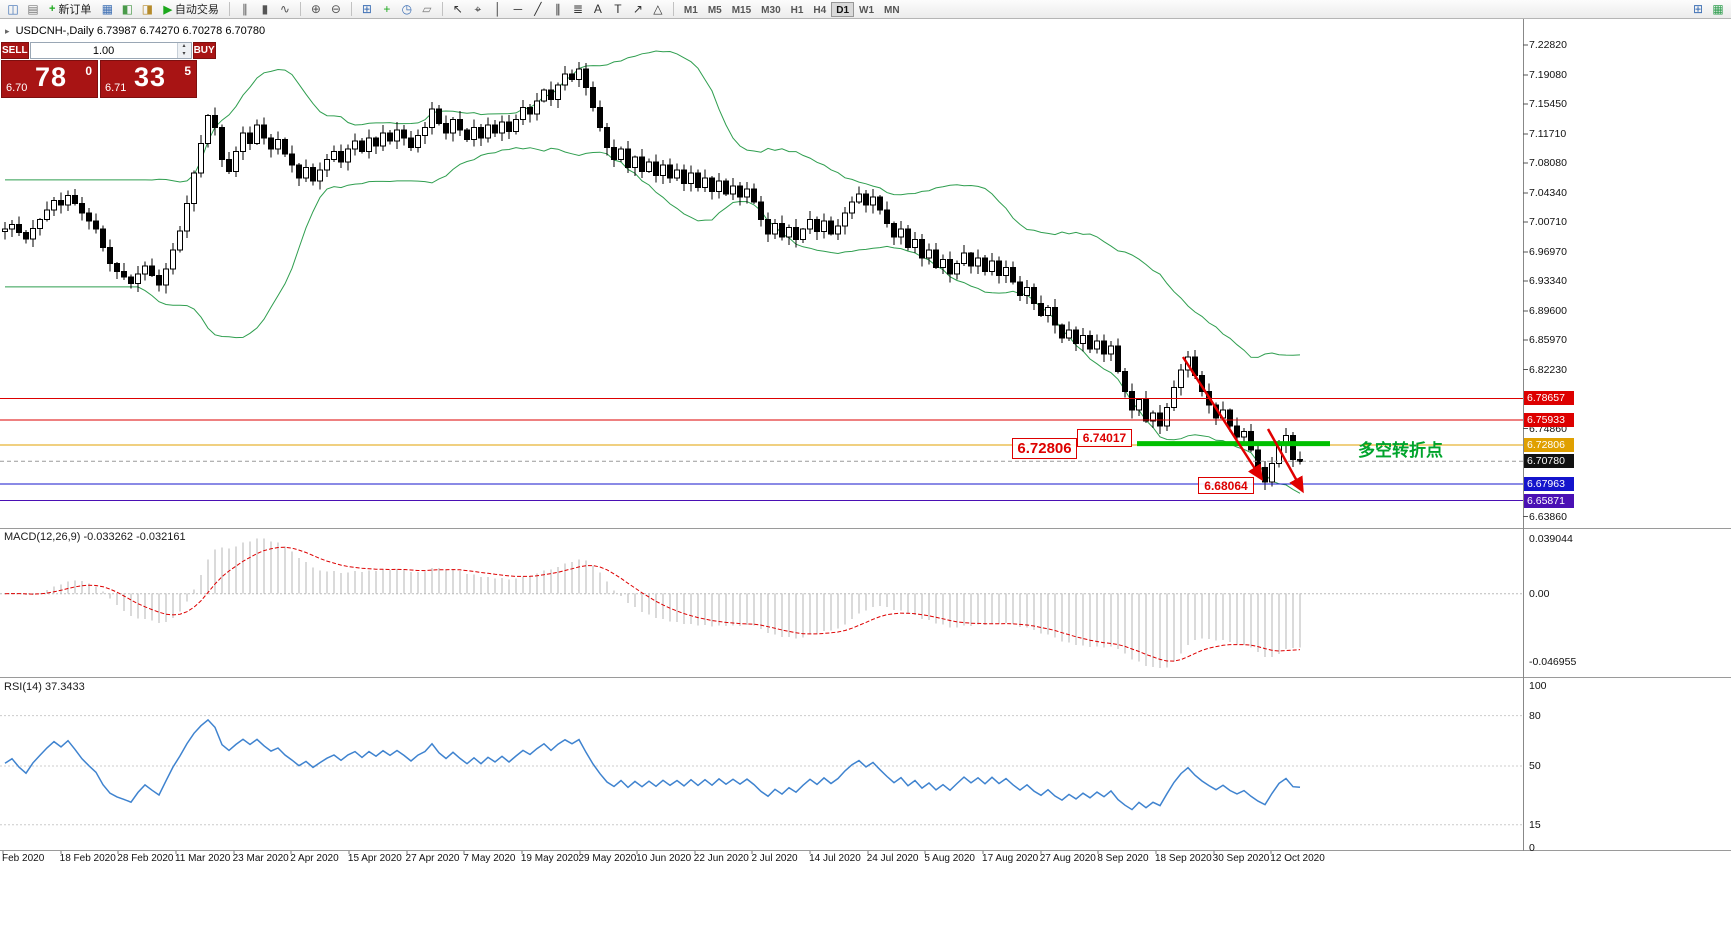 The image size is (1731, 943). What do you see at coordinates (557, 9) in the screenshot?
I see `channel-icon: ∥` at bounding box center [557, 9].